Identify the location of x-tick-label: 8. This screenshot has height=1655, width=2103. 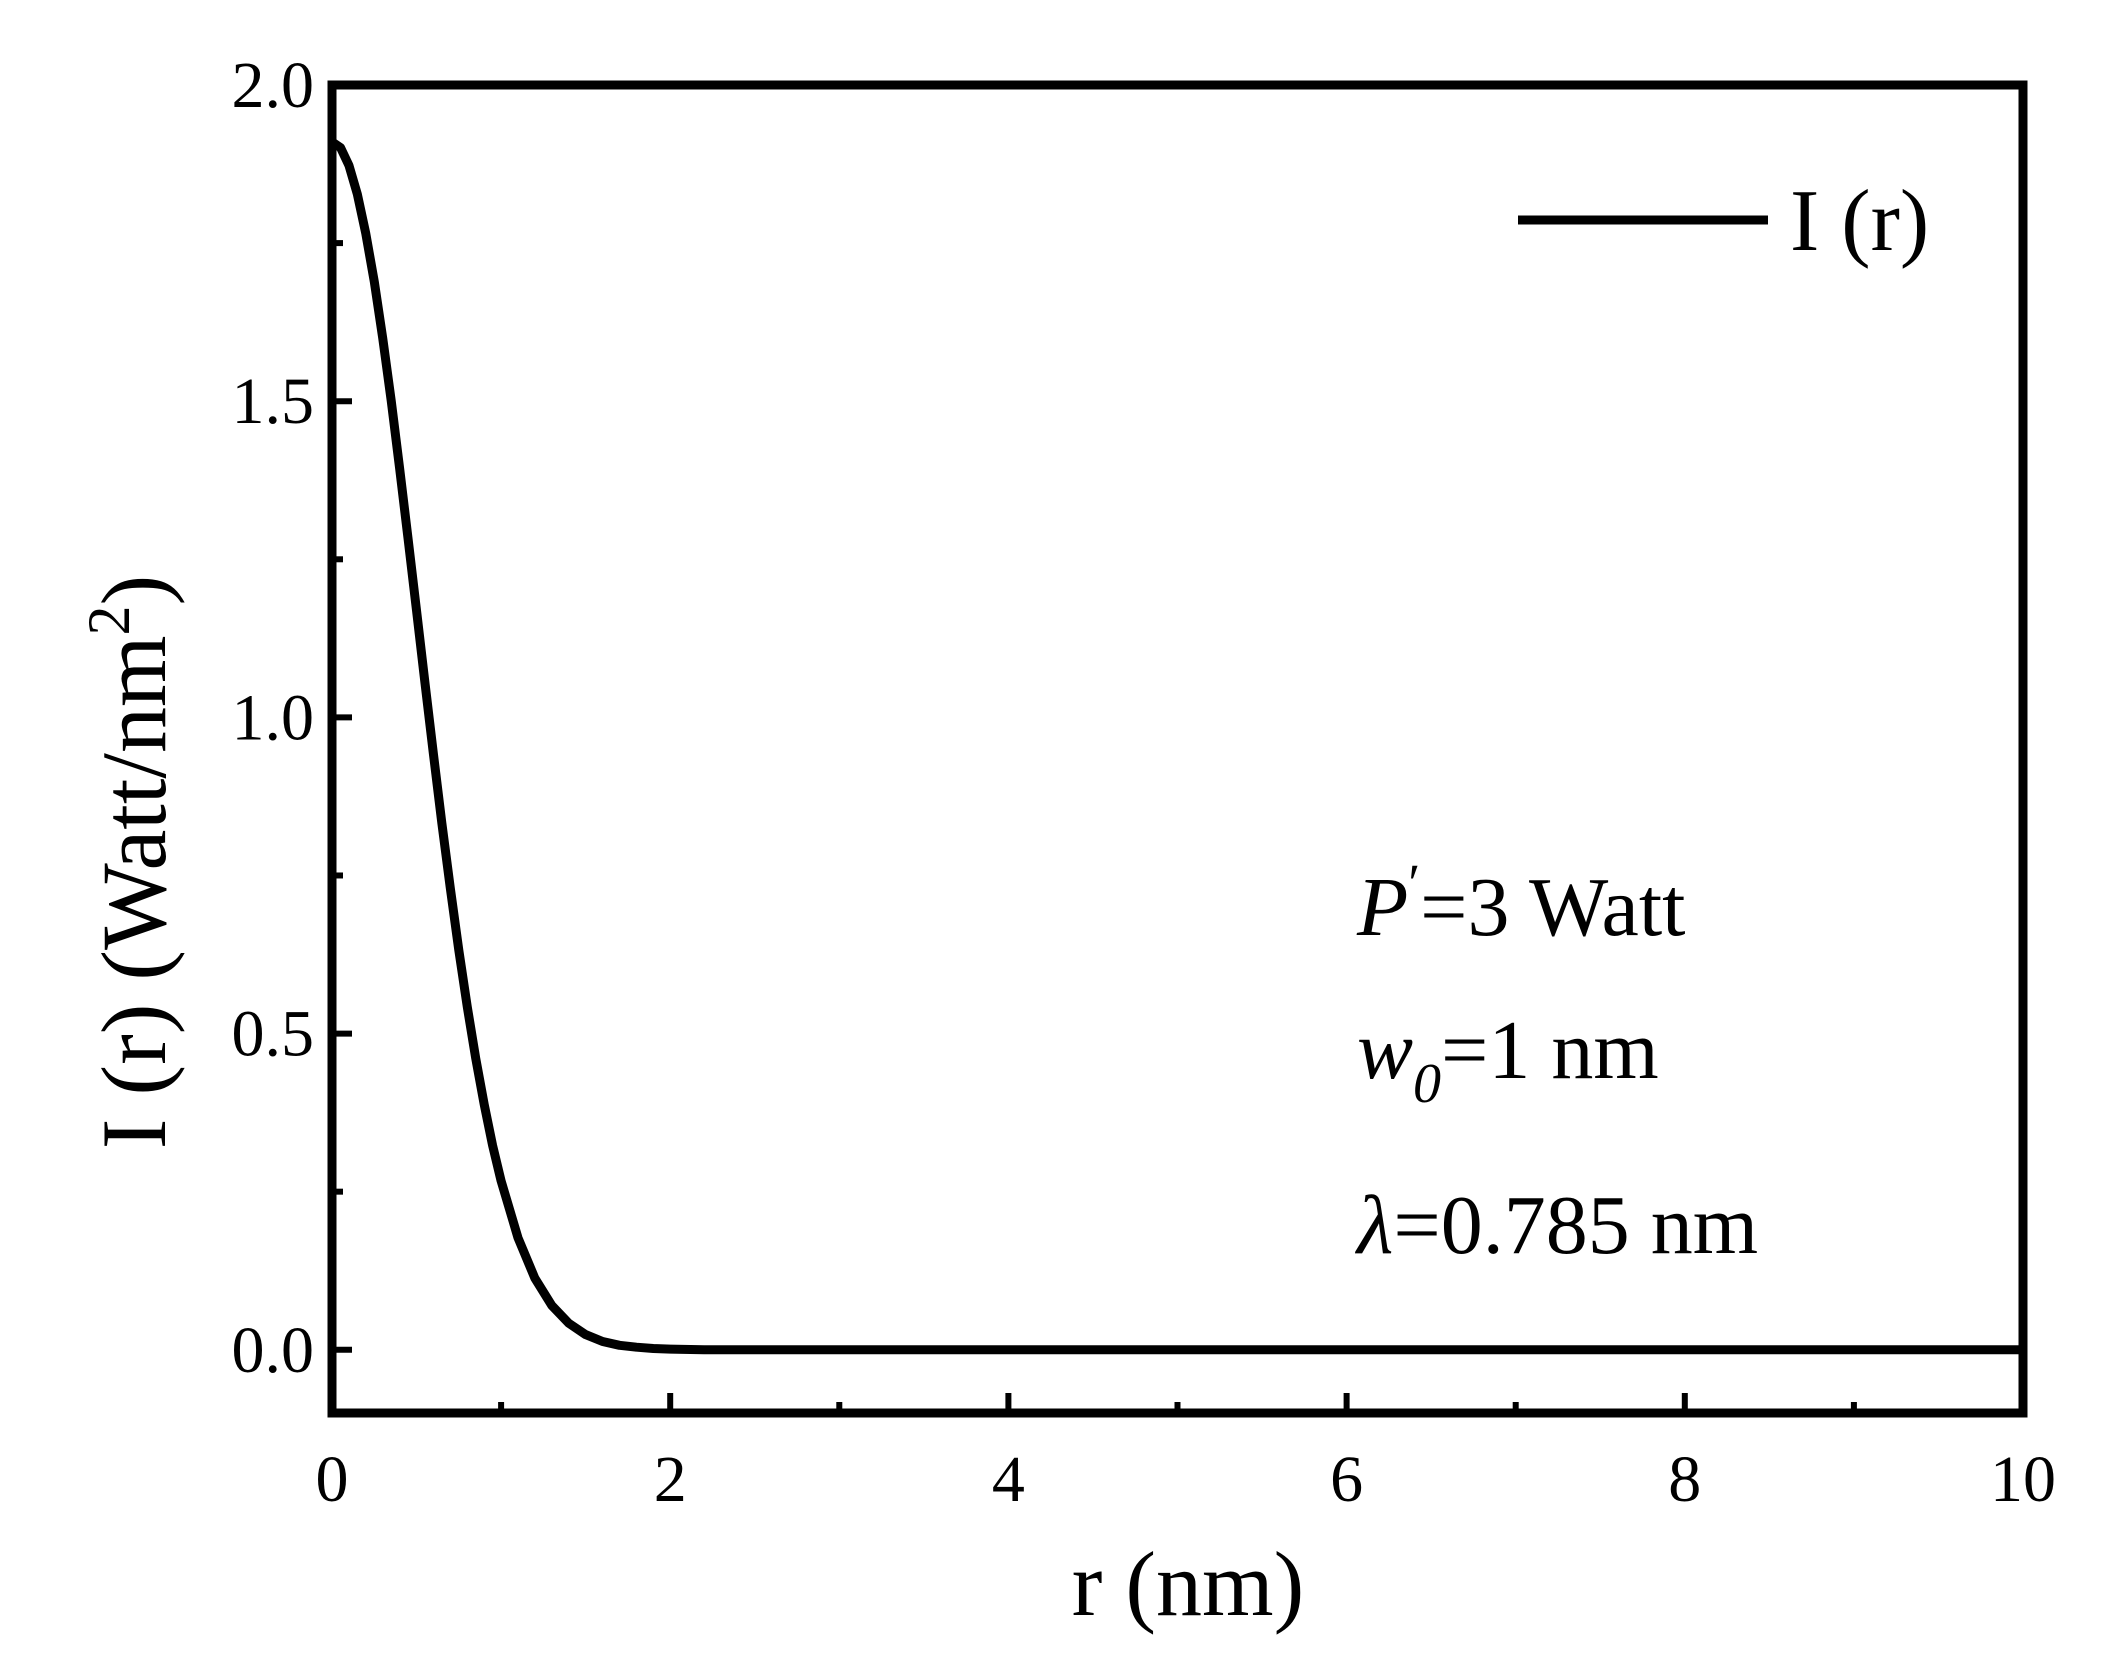
(1684, 1479).